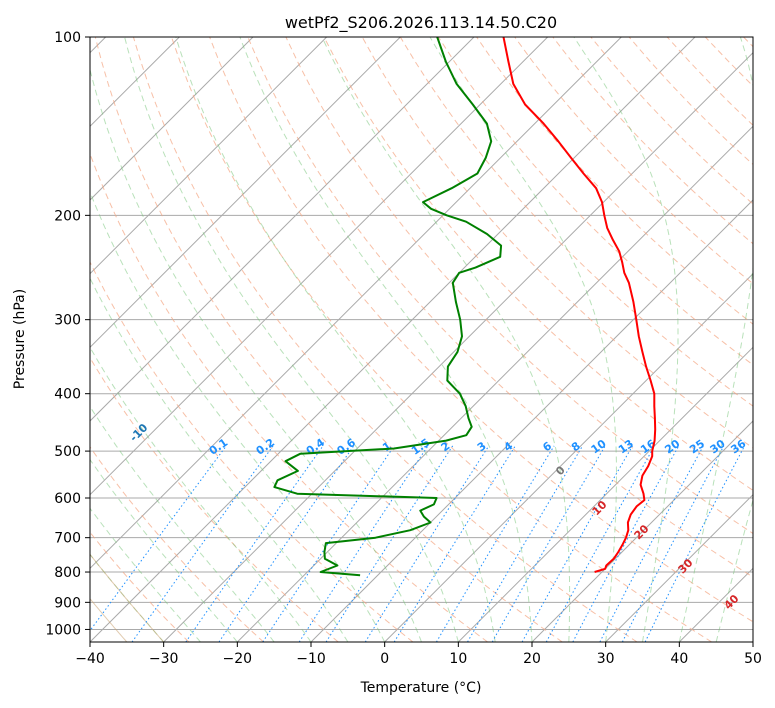 Image resolution: width=775 pixels, height=708 pixels. I want to click on mixing-ratio-label: 6, so click(547, 446).